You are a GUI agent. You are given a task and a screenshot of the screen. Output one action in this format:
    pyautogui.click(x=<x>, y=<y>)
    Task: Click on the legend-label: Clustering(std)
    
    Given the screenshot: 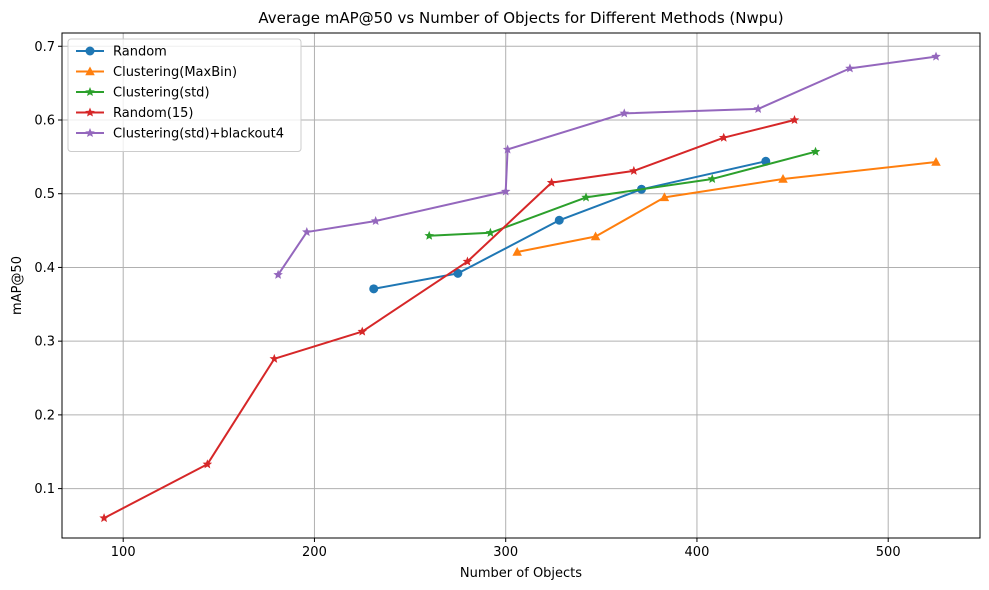 What is the action you would take?
    pyautogui.click(x=161, y=93)
    